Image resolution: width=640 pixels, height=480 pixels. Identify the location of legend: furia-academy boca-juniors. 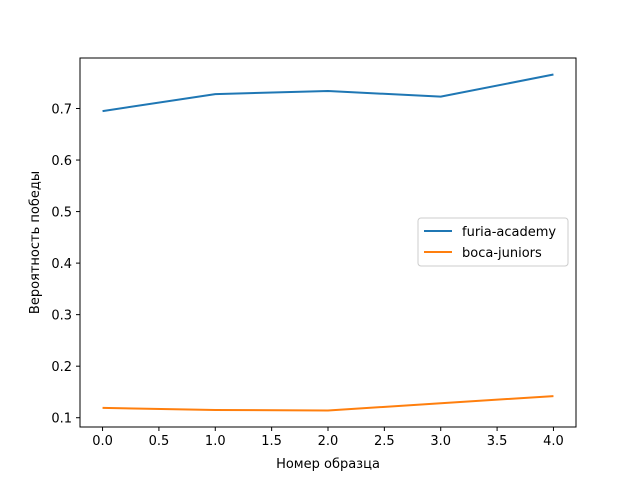
(493, 242).